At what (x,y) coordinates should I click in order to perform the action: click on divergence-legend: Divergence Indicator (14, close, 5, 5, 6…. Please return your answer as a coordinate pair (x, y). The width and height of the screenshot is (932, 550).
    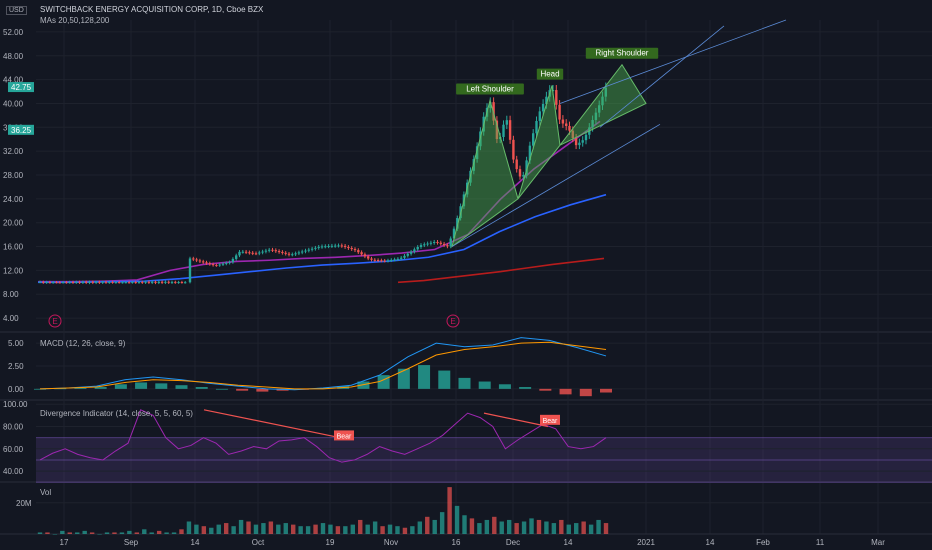
    Looking at the image, I should click on (116, 413).